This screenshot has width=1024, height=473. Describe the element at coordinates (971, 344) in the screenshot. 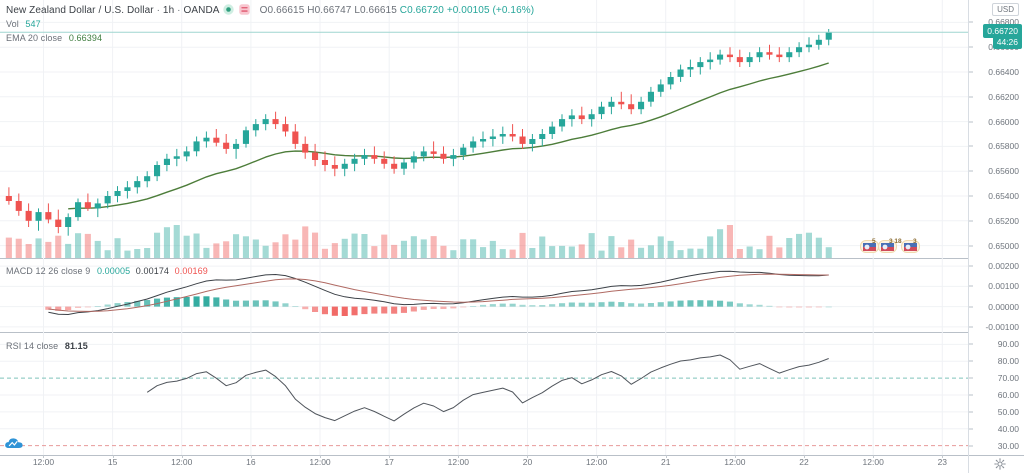

I see `rsi-axis-label-0-tick` at that location.